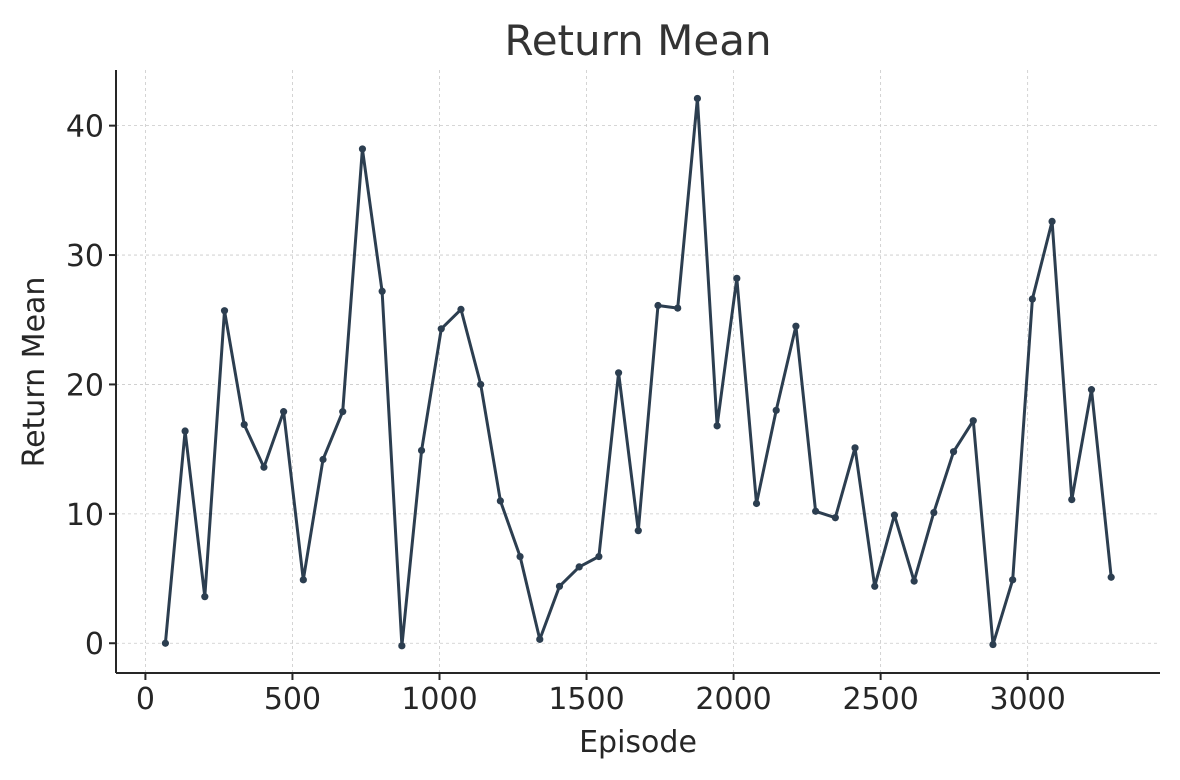 The image size is (1180, 780). Describe the element at coordinates (292, 699) in the screenshot. I see `x-tick-label: 500` at that location.